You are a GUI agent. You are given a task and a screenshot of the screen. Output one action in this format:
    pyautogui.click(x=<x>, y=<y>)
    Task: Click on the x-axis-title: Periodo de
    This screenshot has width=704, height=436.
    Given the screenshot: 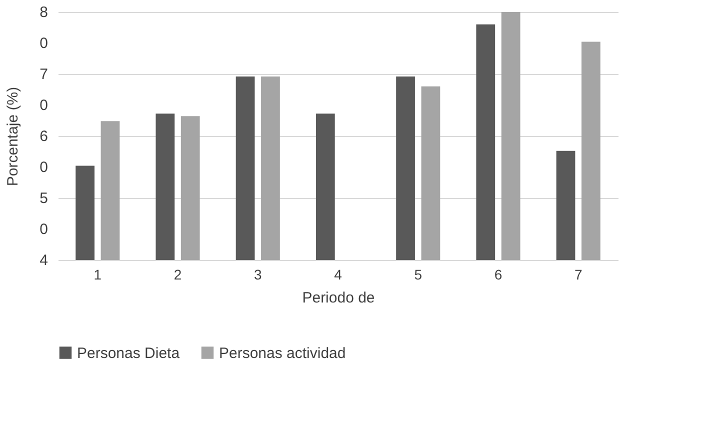 What is the action you would take?
    pyautogui.click(x=338, y=298)
    